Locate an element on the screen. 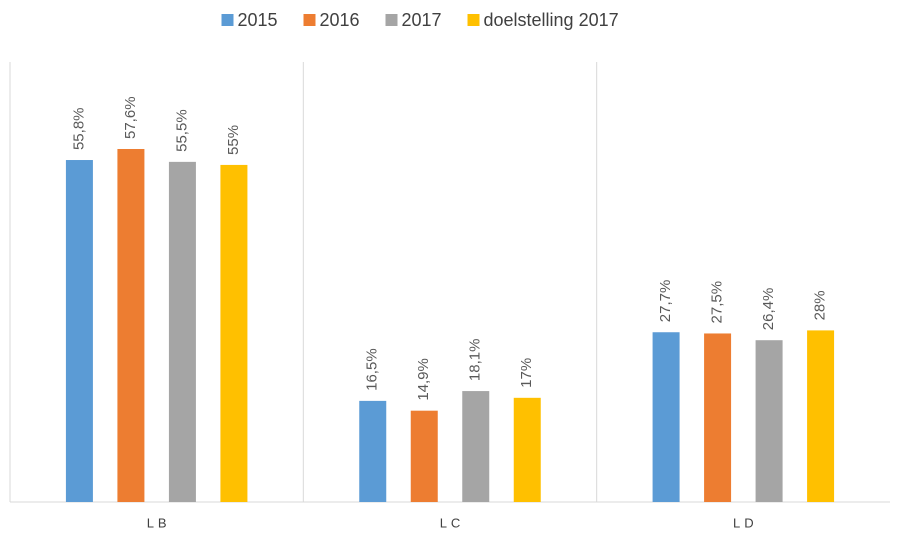 Image resolution: width=901 pixels, height=537 pixels. data-label: 18,1% is located at coordinates (475, 360).